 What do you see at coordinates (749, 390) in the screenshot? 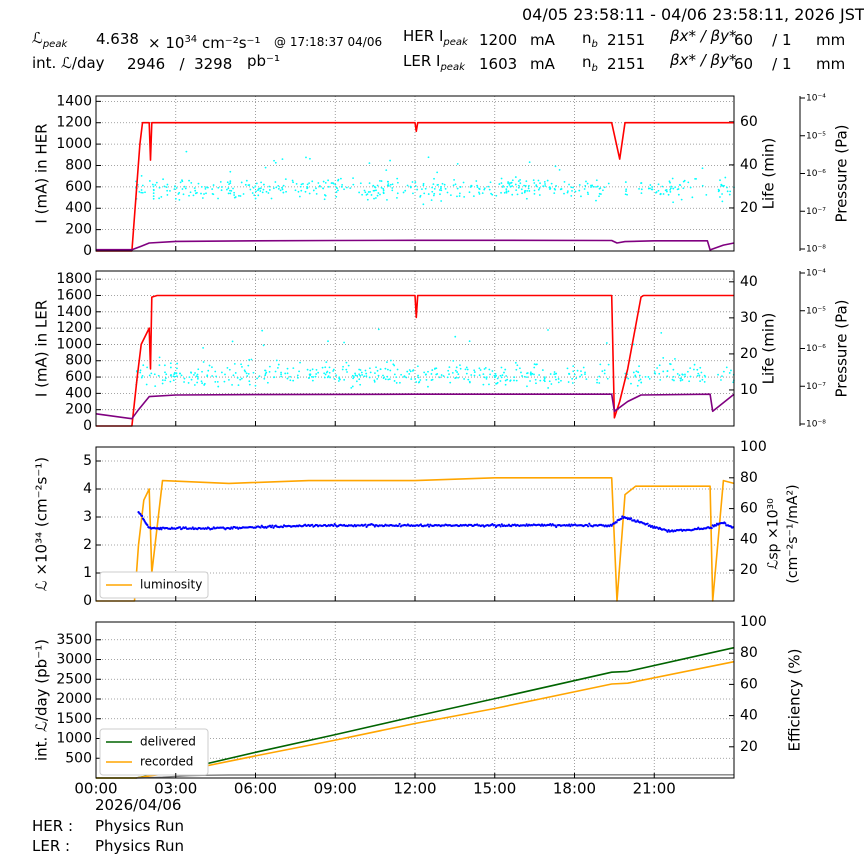
I see `y2-tick-label: 10` at bounding box center [749, 390].